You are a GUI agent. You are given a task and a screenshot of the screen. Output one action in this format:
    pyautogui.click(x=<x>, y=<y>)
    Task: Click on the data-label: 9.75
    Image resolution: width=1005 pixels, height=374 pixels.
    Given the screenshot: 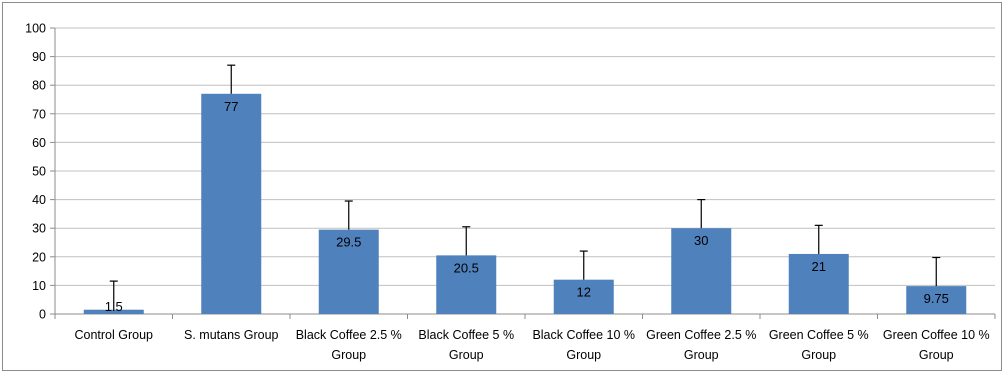 What is the action you would take?
    pyautogui.click(x=936, y=298)
    